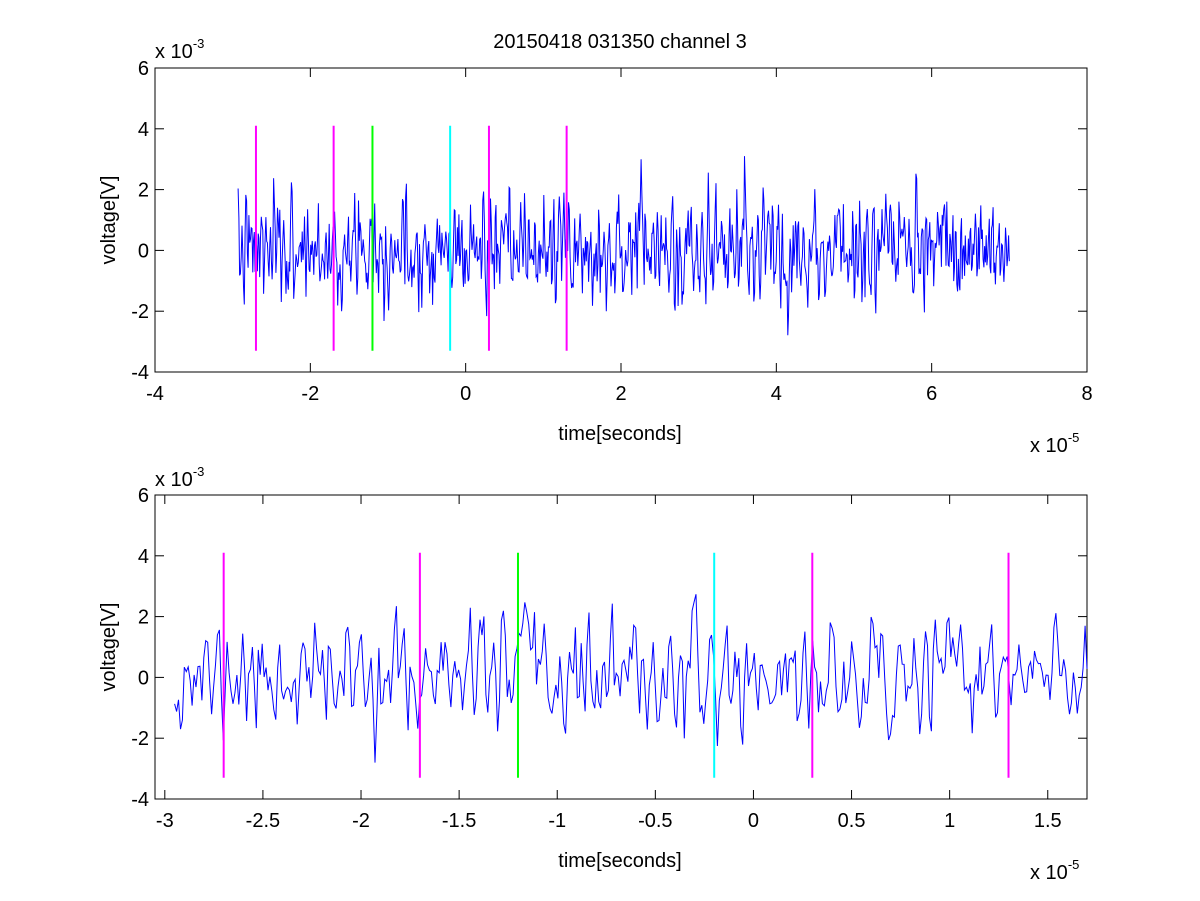 This screenshot has width=1200, height=901. I want to click on x-tick-label: -0.5, so click(655, 821).